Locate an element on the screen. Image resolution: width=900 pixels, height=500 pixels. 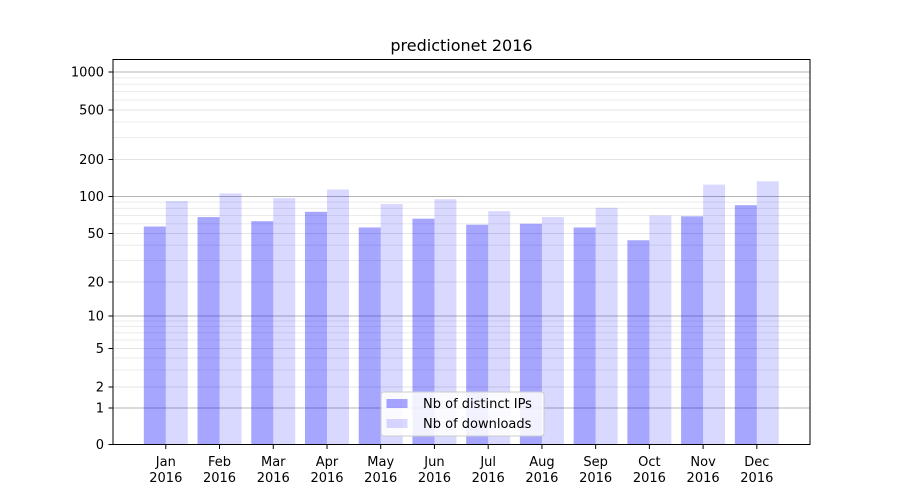
bar-ips-may is located at coordinates (369, 336).